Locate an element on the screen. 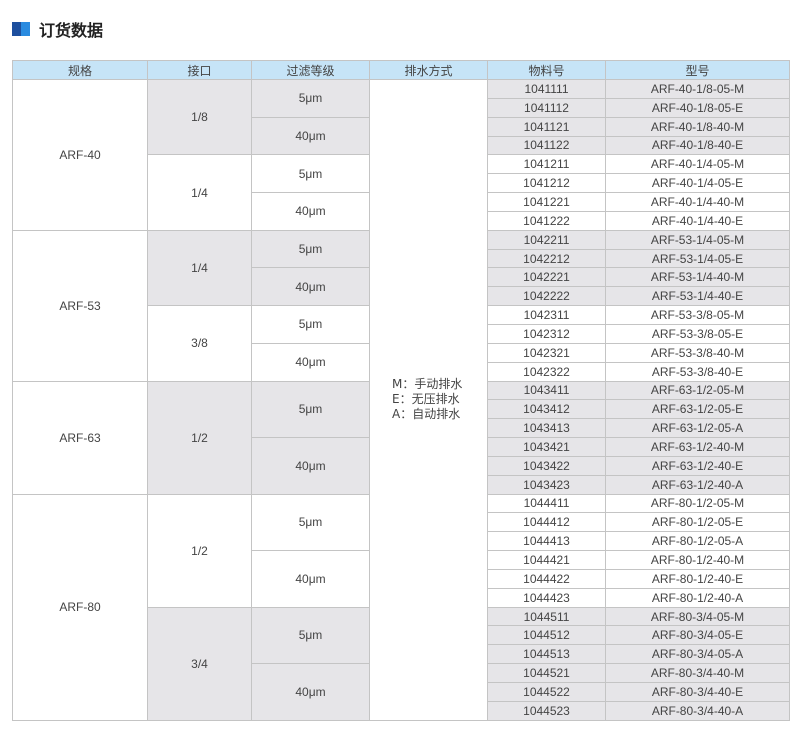 Image resolution: width=800 pixels, height=730 pixels. header-drain-method: 排水方式 is located at coordinates (428, 70).